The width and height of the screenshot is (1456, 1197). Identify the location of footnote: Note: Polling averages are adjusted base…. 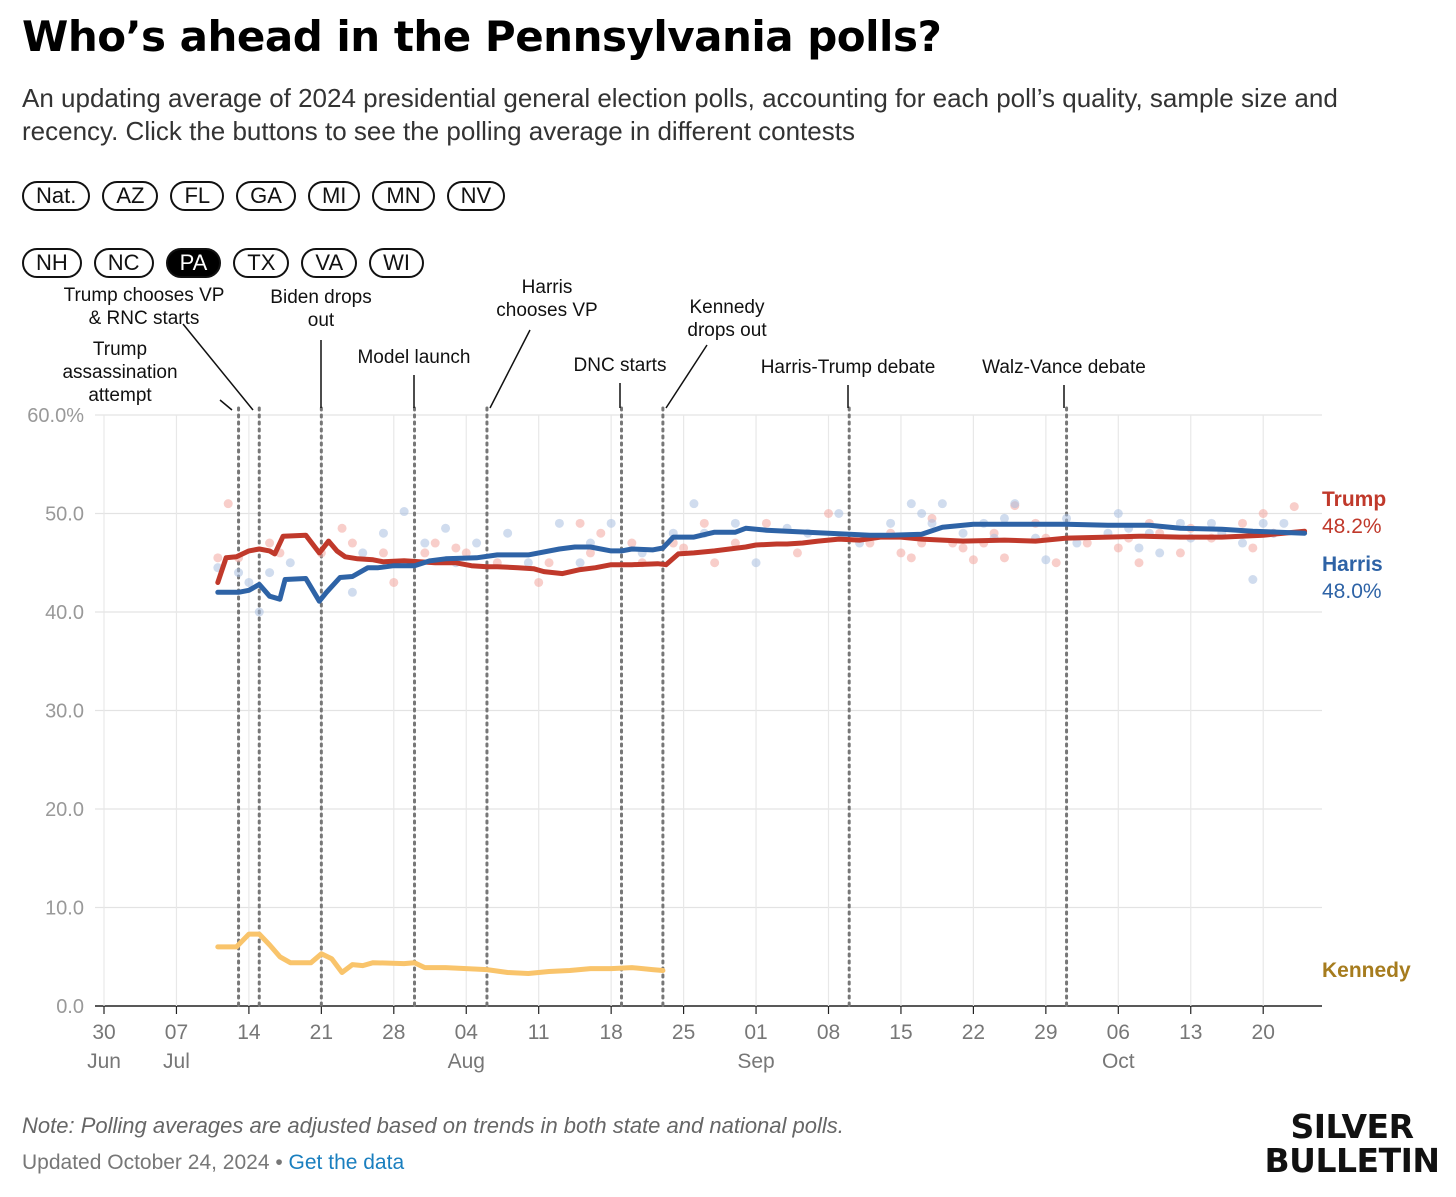
(433, 1125).